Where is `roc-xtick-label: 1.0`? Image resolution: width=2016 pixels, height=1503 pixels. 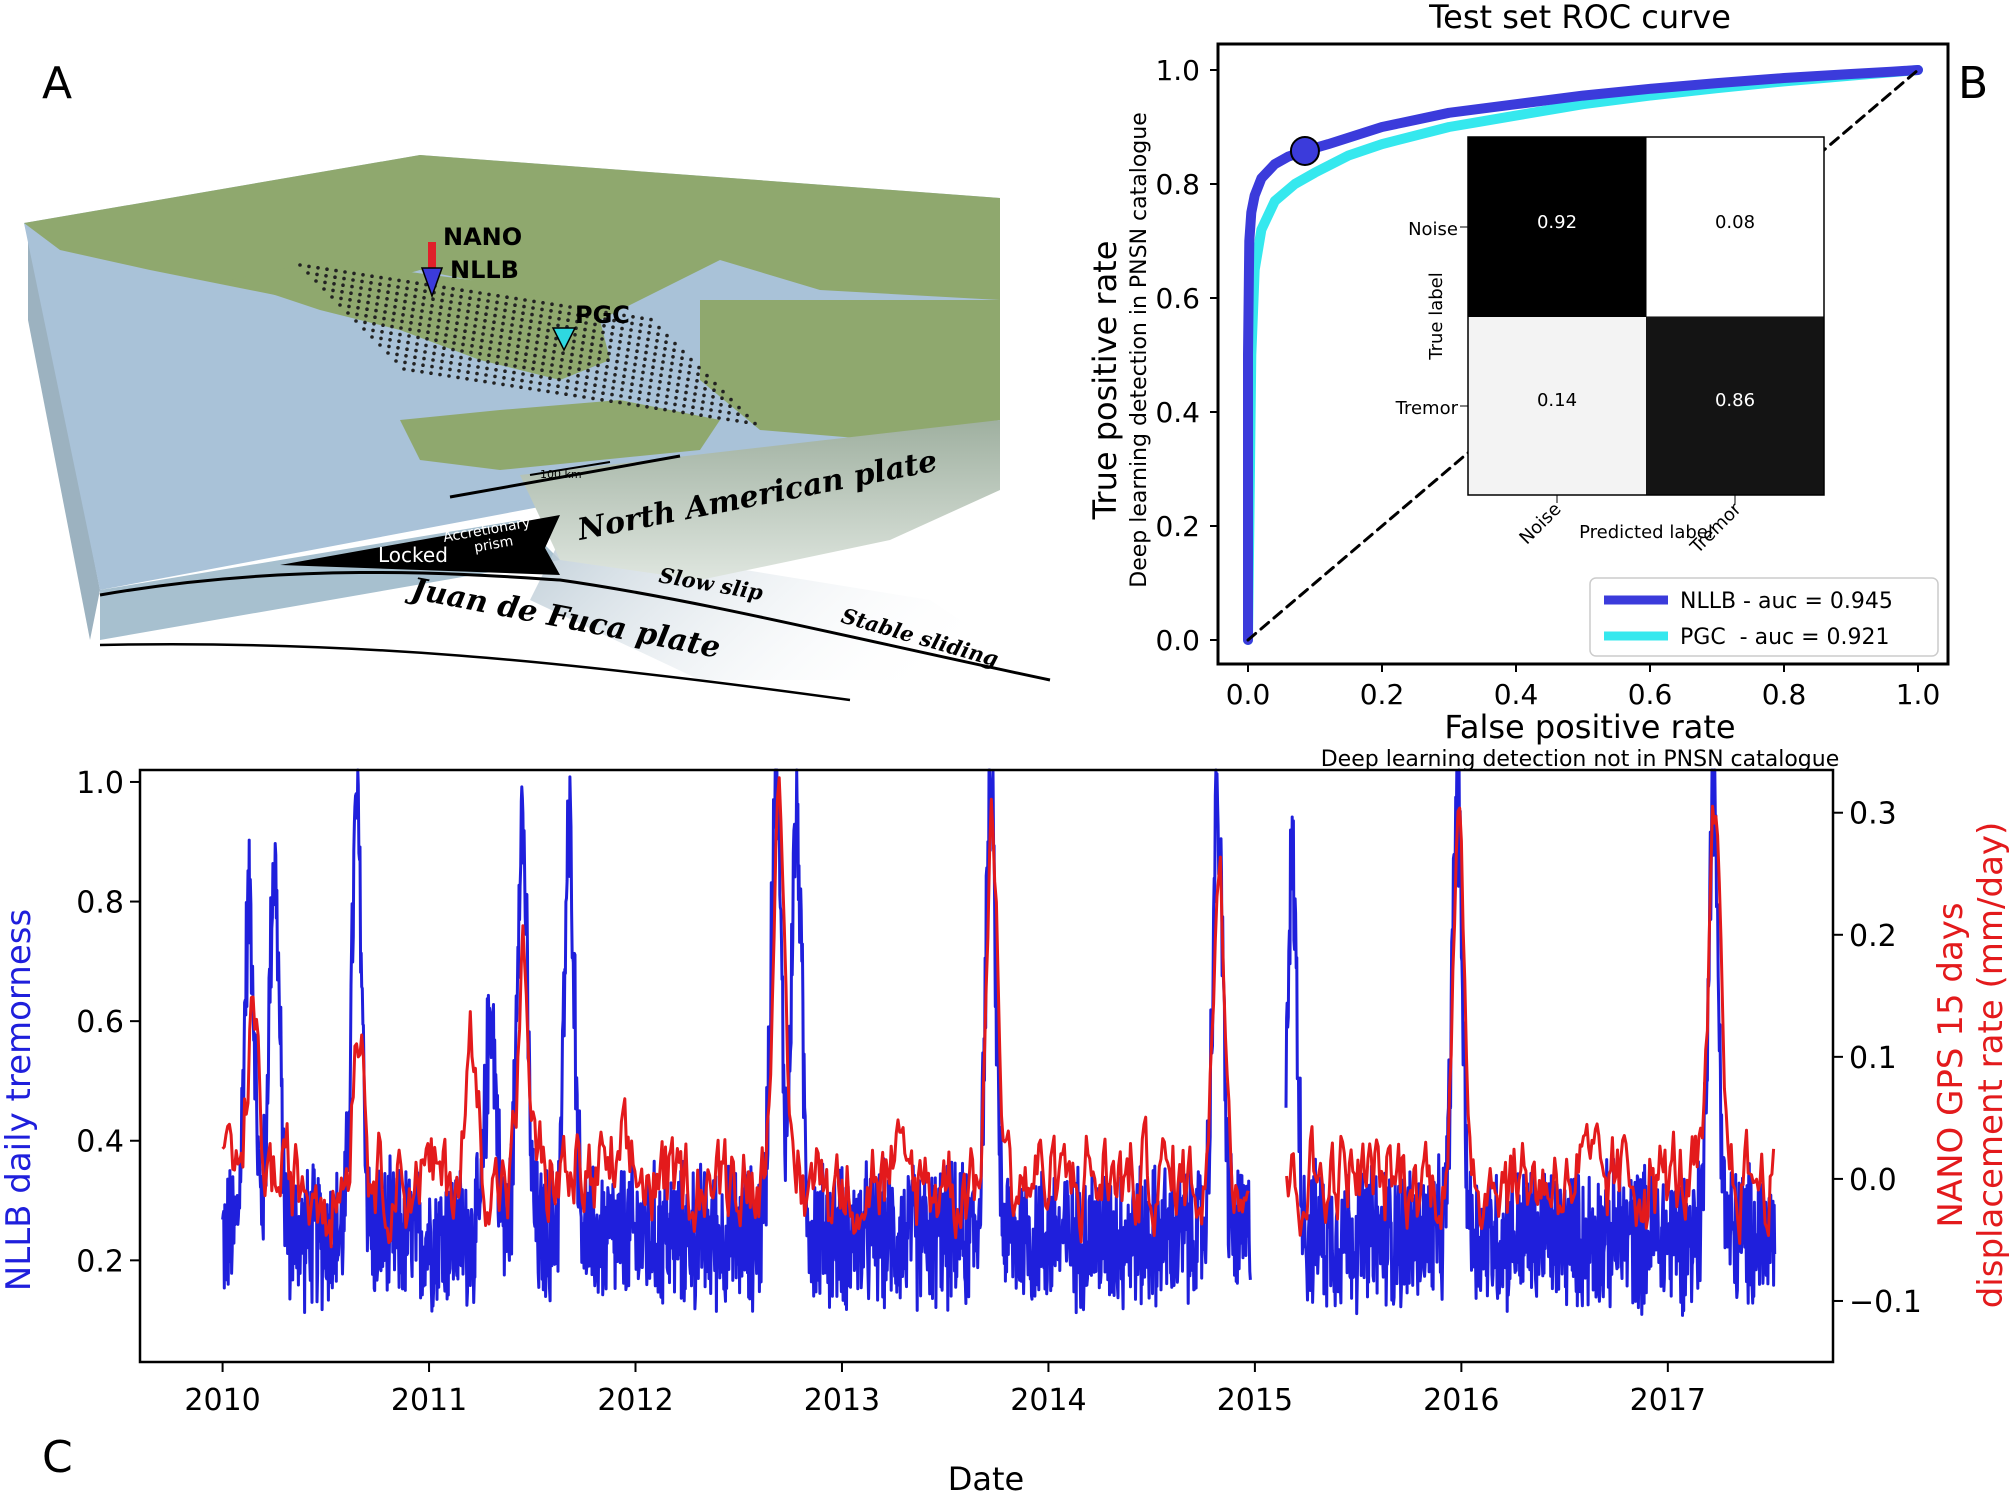 roc-xtick-label: 1.0 is located at coordinates (1918, 694).